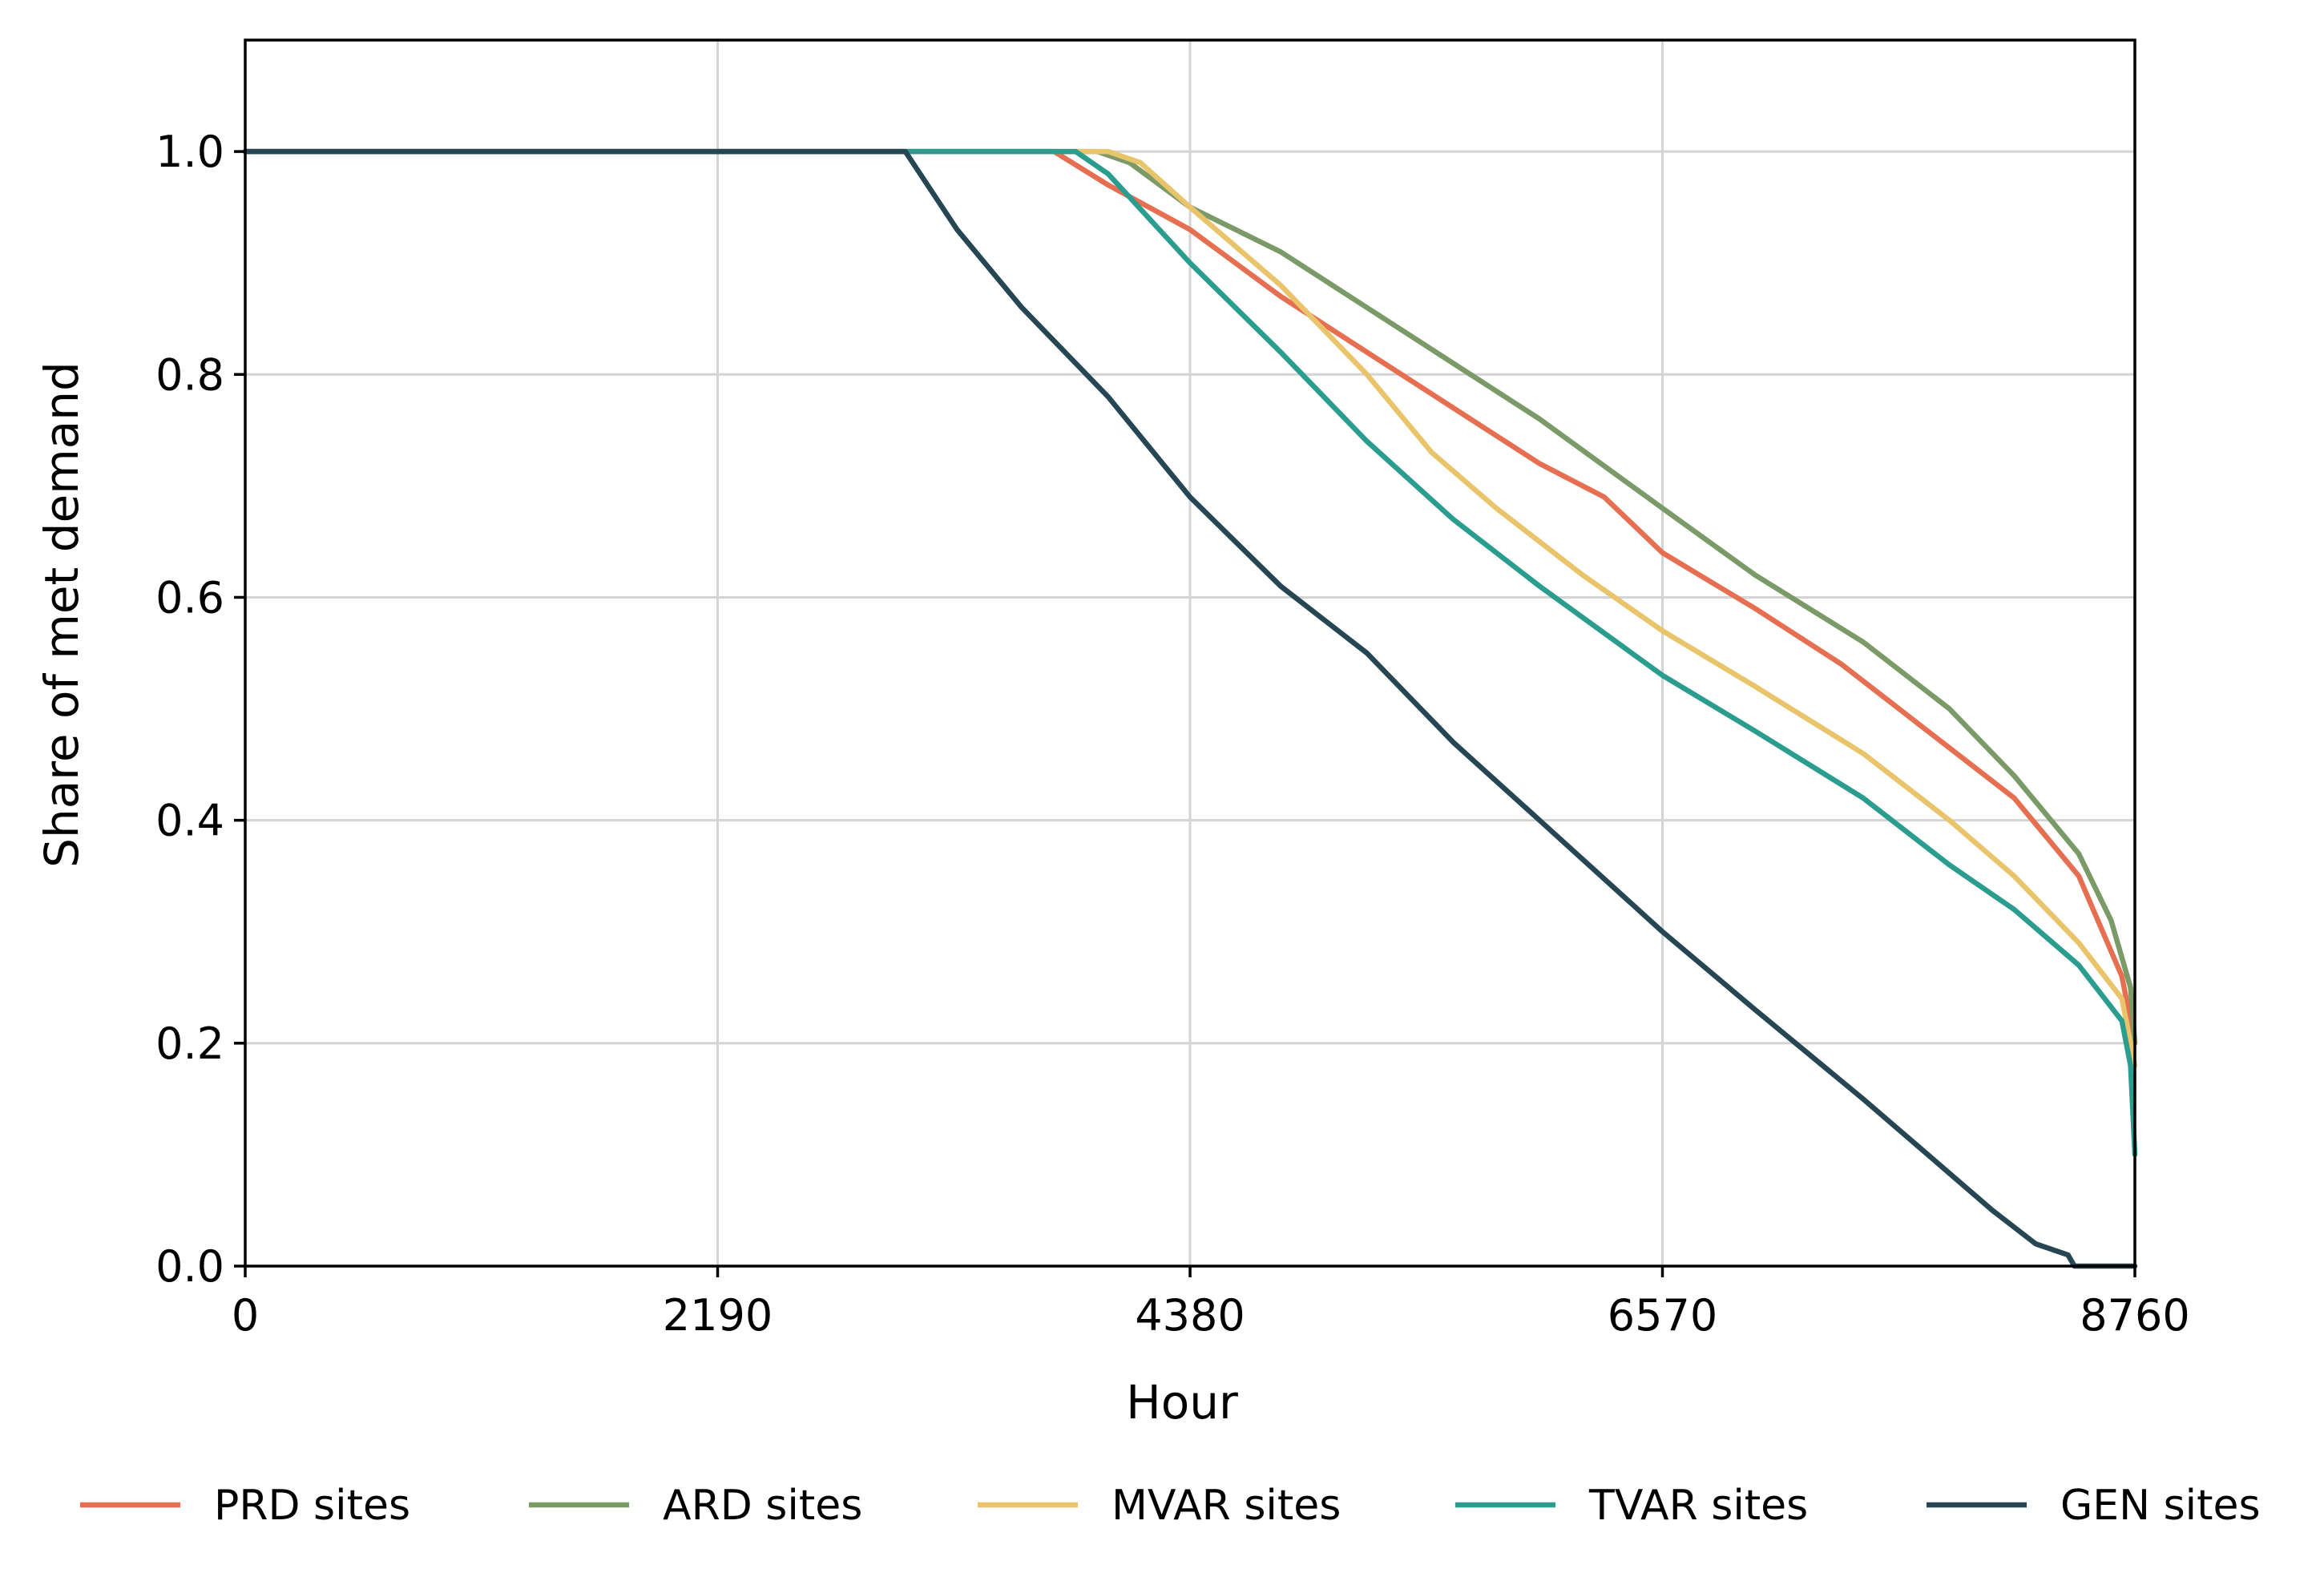  I want to click on y-tick-label: 0.6, so click(189, 597).